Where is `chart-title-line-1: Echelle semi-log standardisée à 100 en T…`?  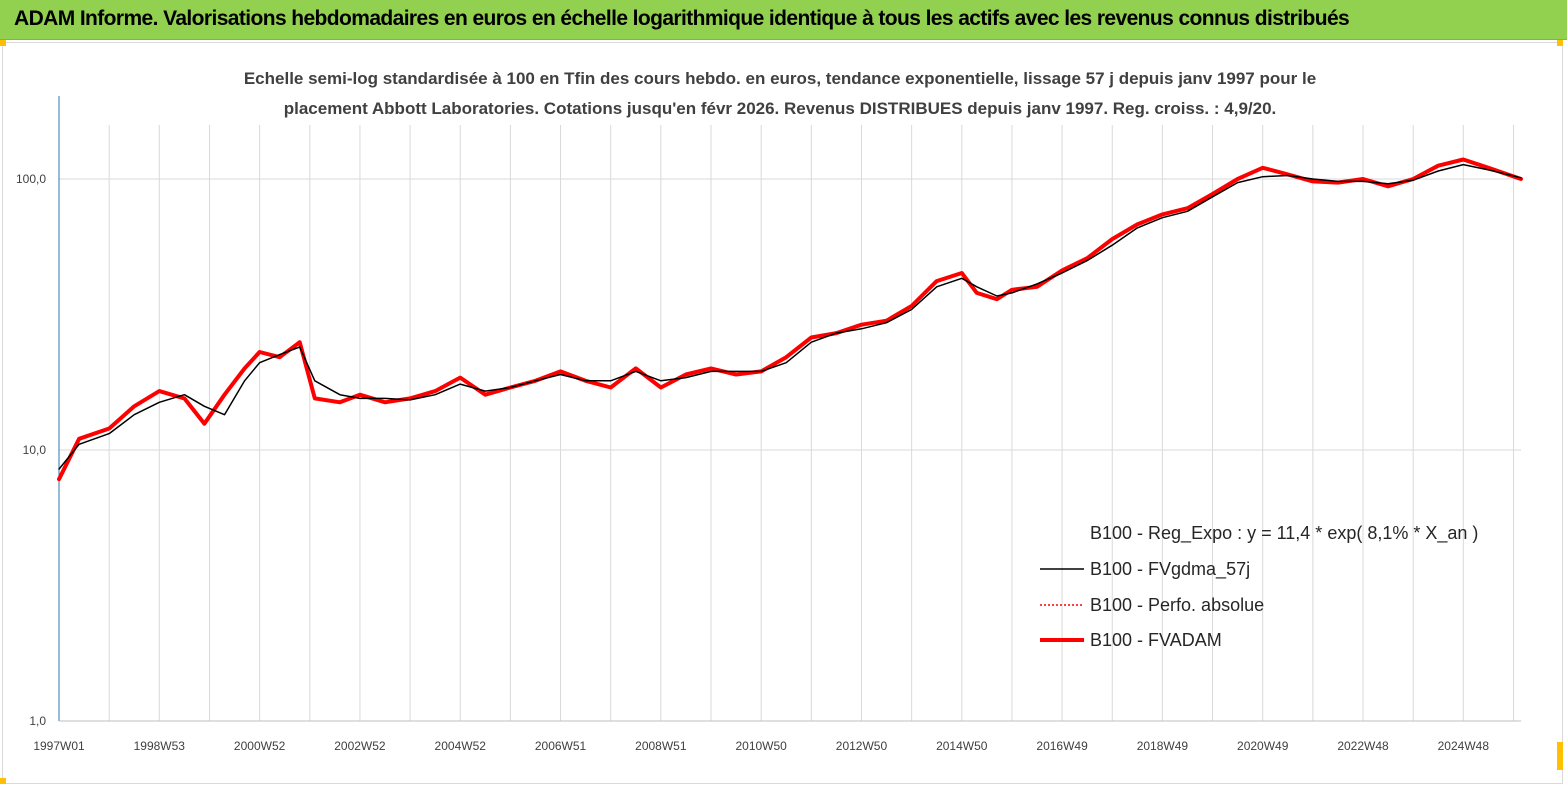
chart-title-line-1: Echelle semi-log standardisée à 100 en T… is located at coordinates (780, 78).